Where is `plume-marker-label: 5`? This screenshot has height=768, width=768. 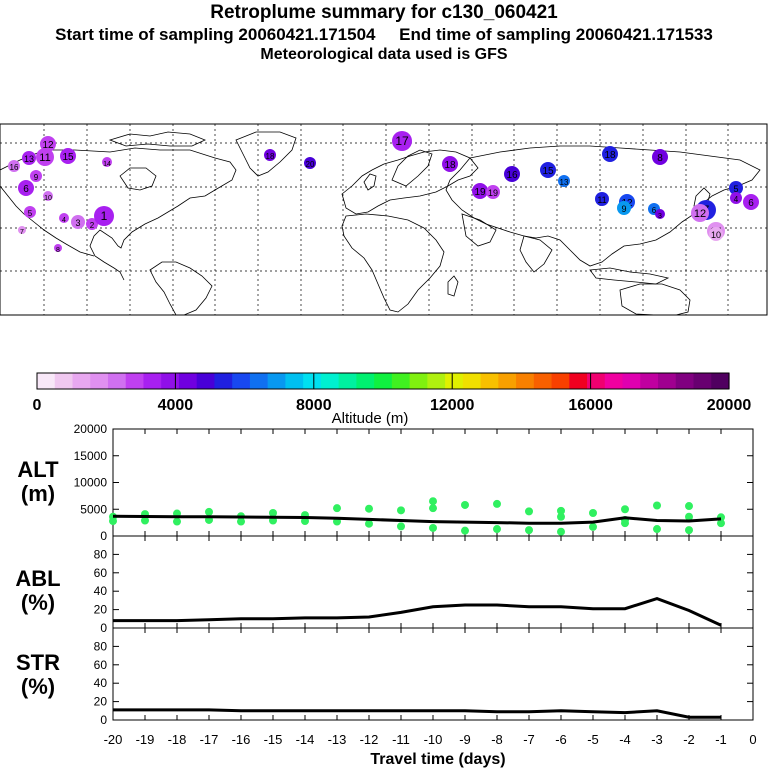 plume-marker-label: 5 is located at coordinates (735, 189).